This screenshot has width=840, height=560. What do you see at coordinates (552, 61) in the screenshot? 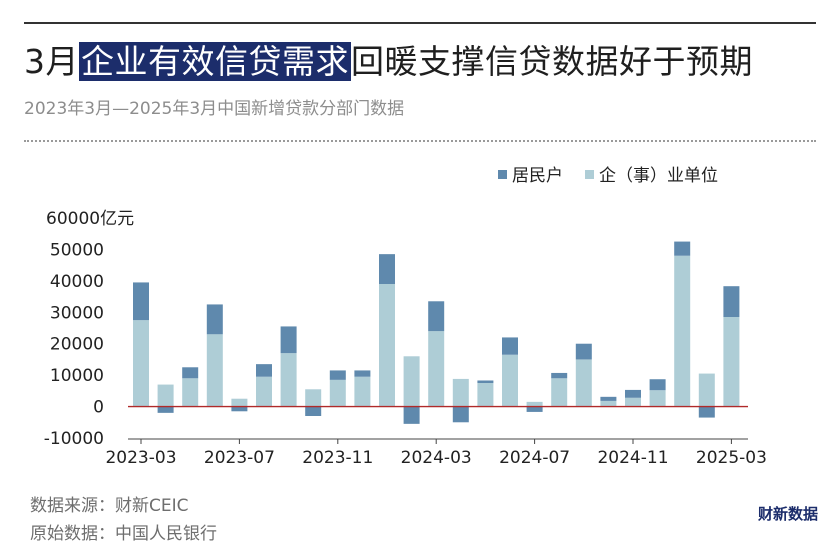
I see `title-post: 回暖支撑信贷数据好于预期` at bounding box center [552, 61].